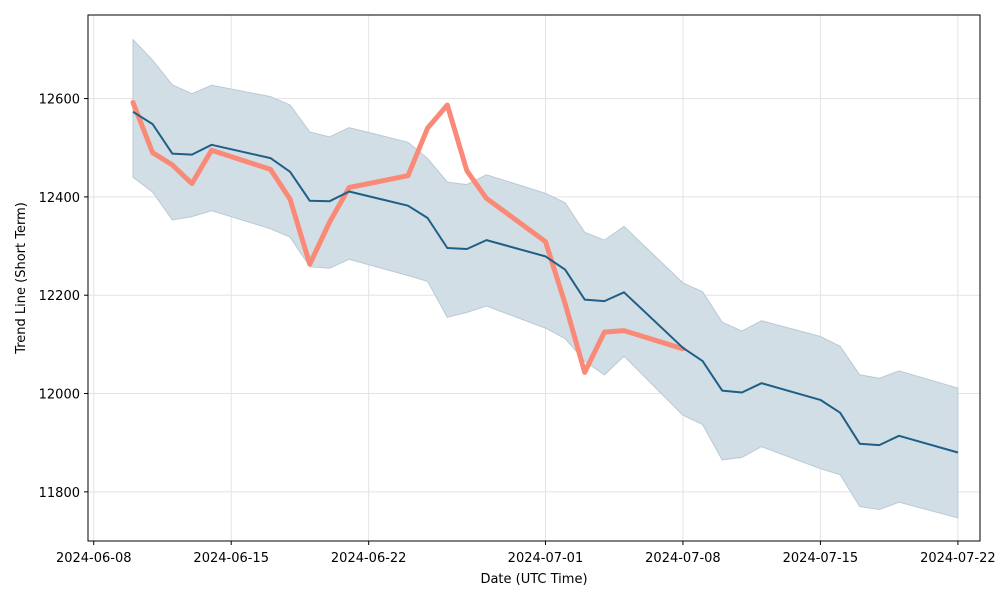 The height and width of the screenshot is (600, 1000). What do you see at coordinates (59, 493) in the screenshot?
I see `y-tick-label: 11800` at bounding box center [59, 493].